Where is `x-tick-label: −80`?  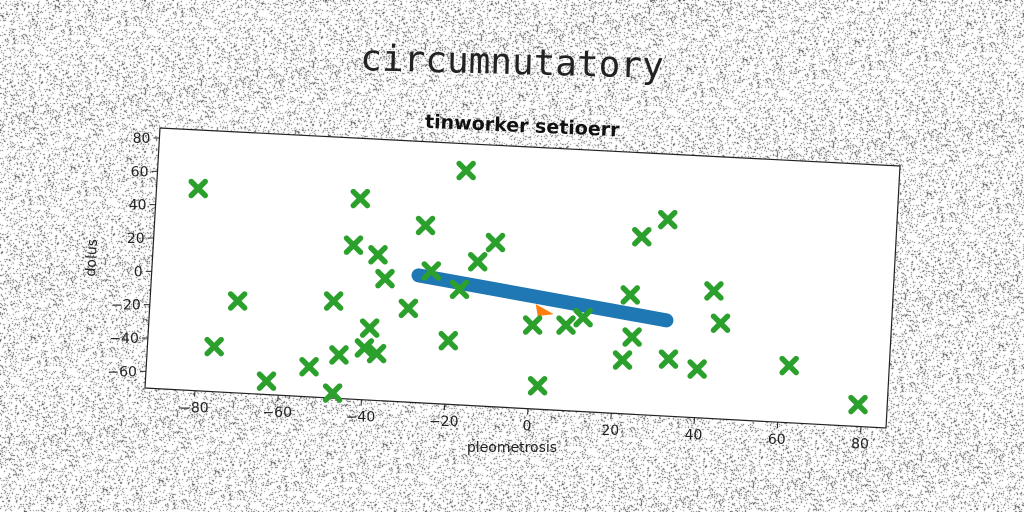 x-tick-label: −80 is located at coordinates (194, 409).